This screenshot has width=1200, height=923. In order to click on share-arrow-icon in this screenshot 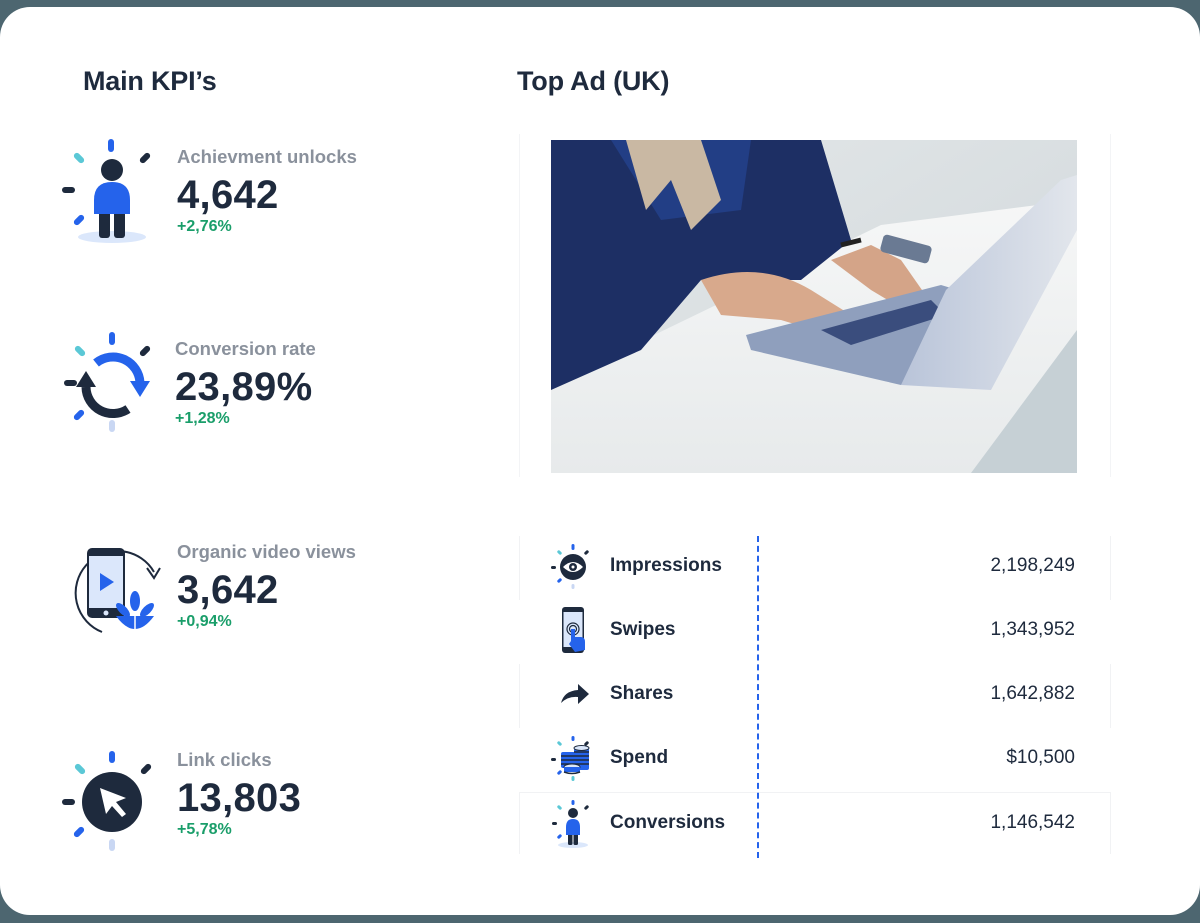, I will do `click(575, 694)`.